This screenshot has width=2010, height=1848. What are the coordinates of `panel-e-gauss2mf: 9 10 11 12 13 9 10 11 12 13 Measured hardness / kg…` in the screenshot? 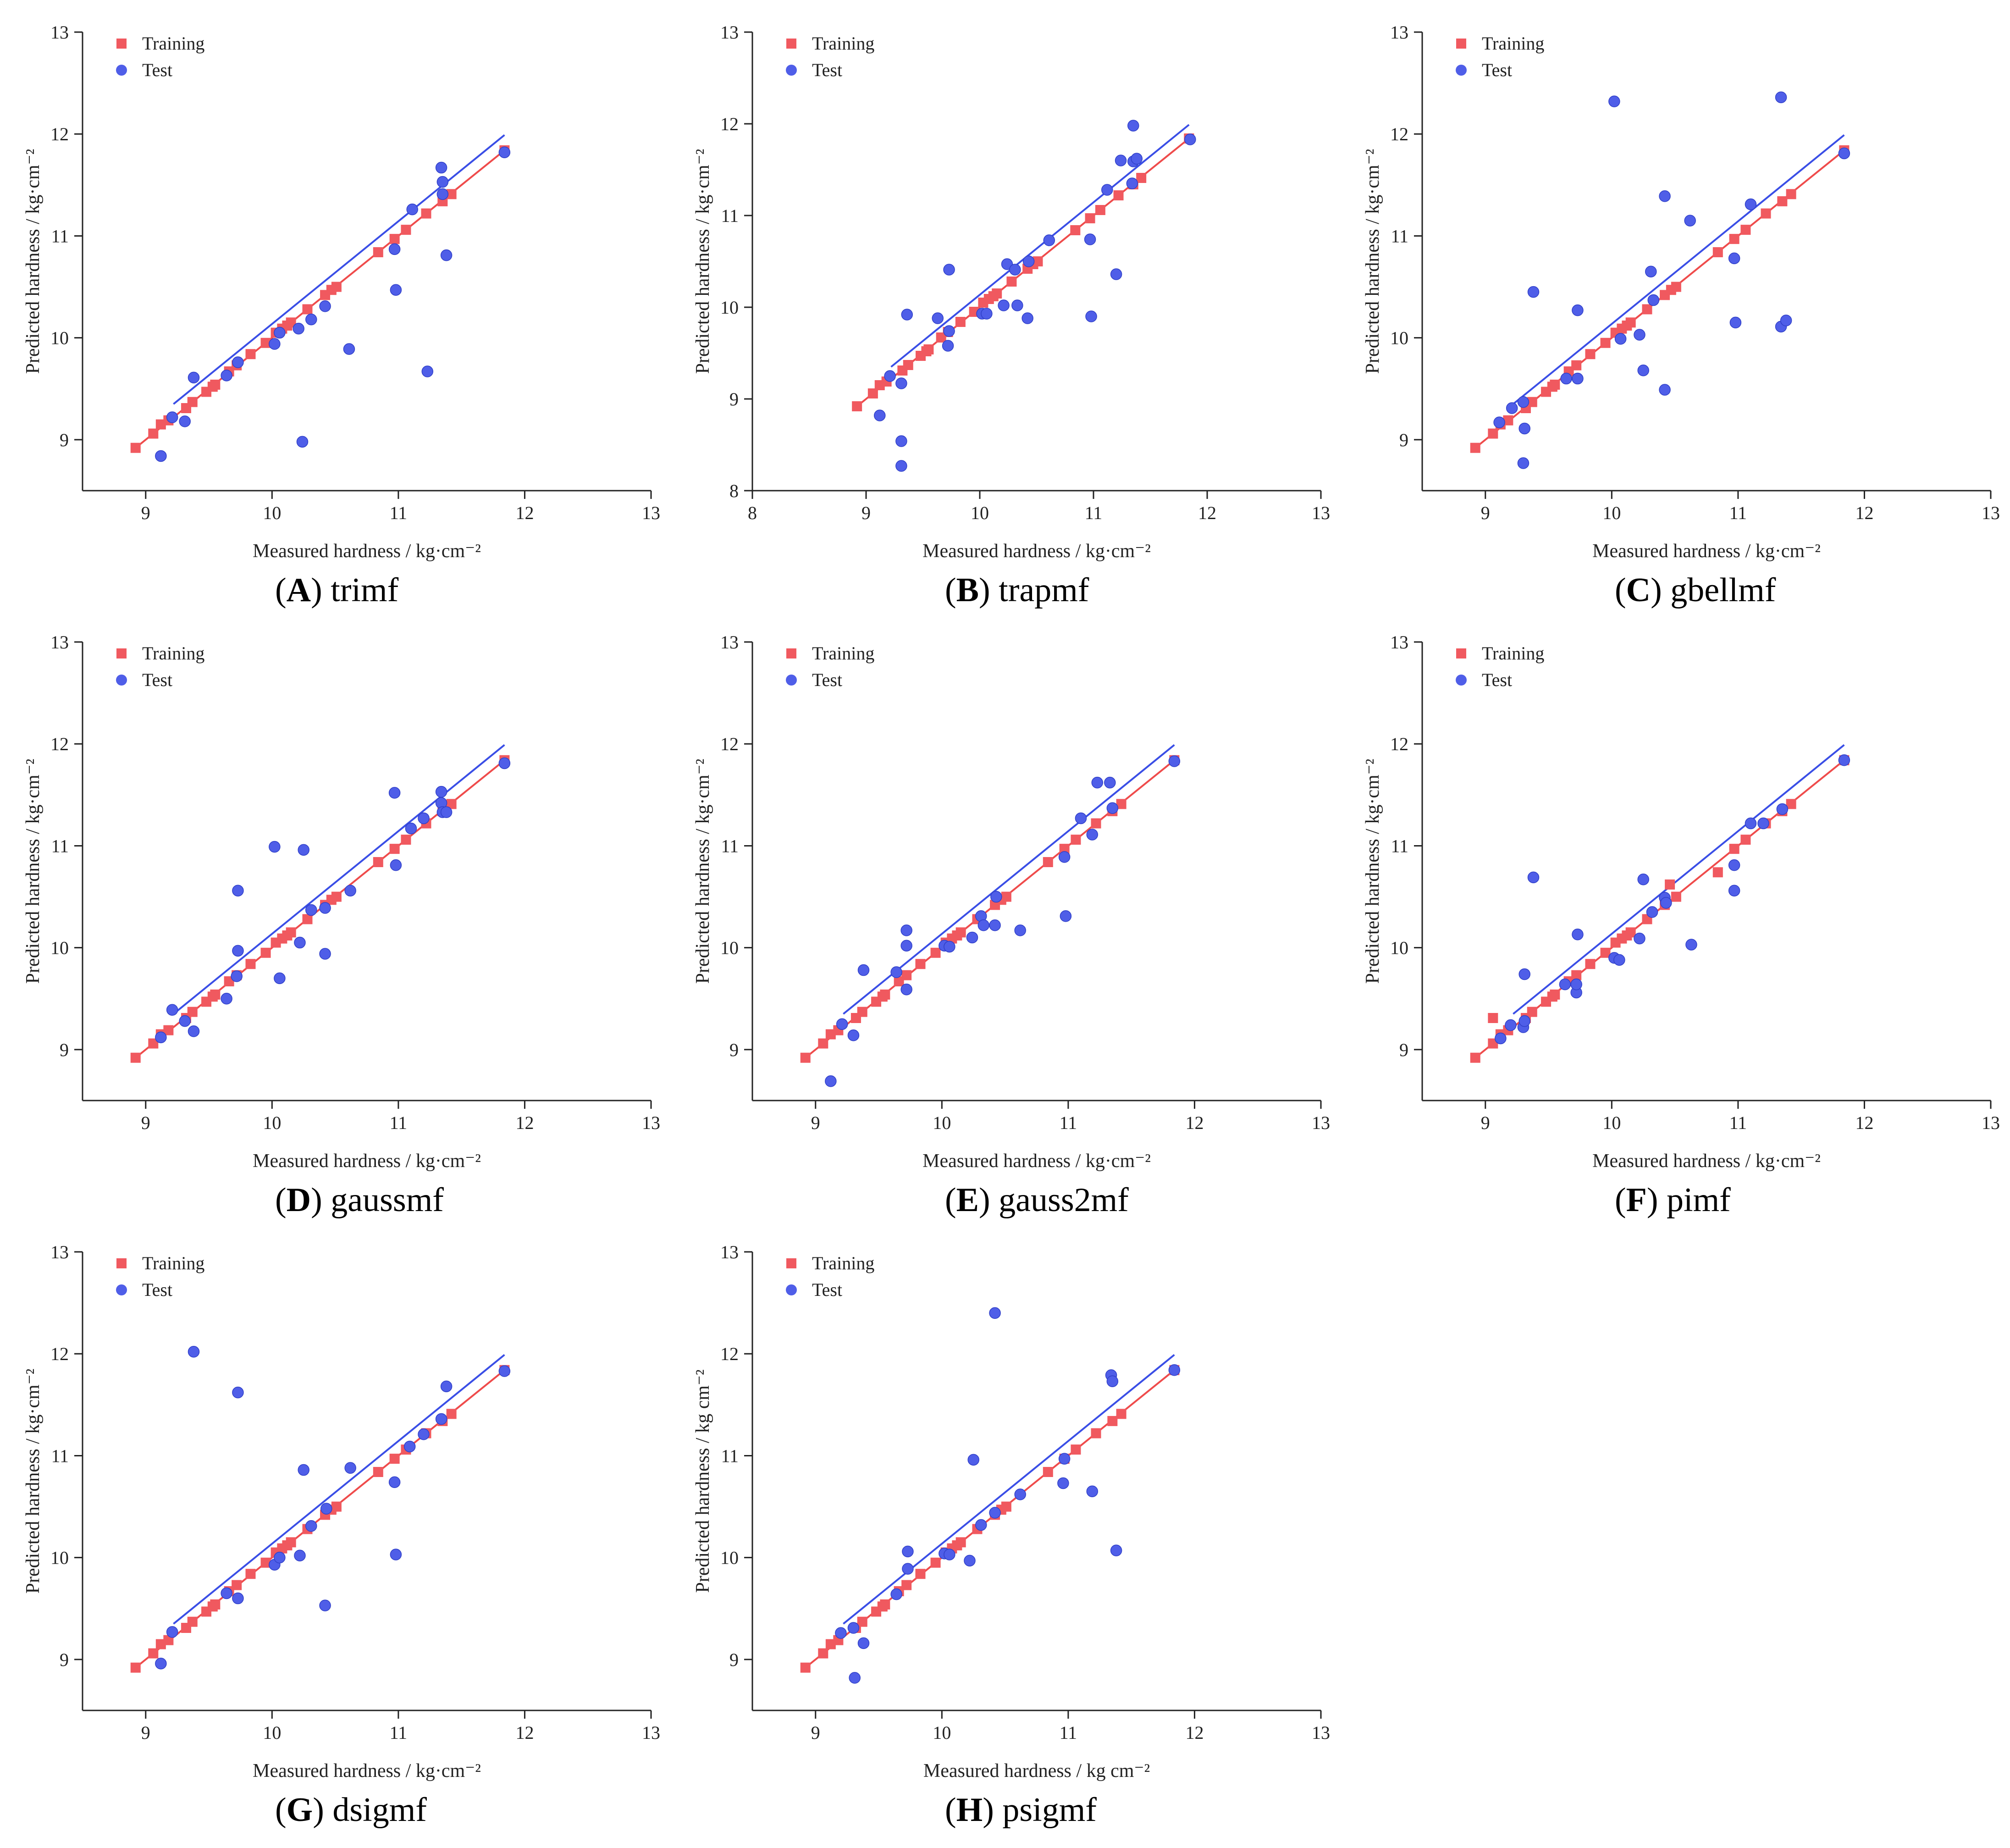 It's located at (1005, 919).